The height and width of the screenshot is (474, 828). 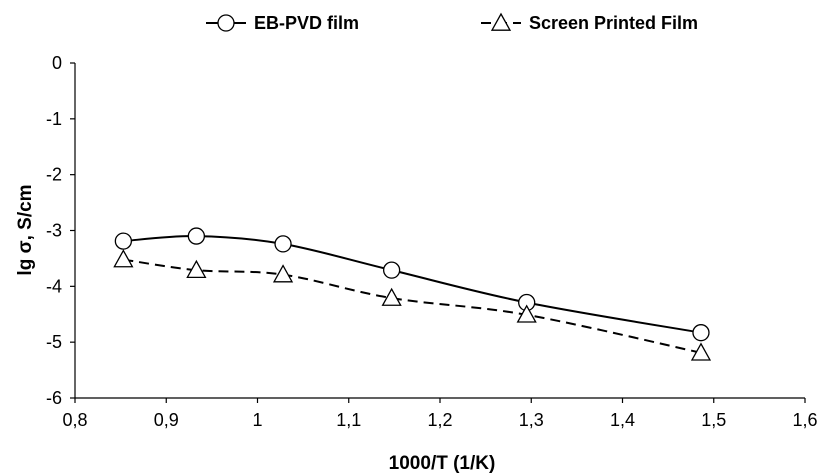 I want to click on x-tick-label: 1,3, so click(x=531, y=420).